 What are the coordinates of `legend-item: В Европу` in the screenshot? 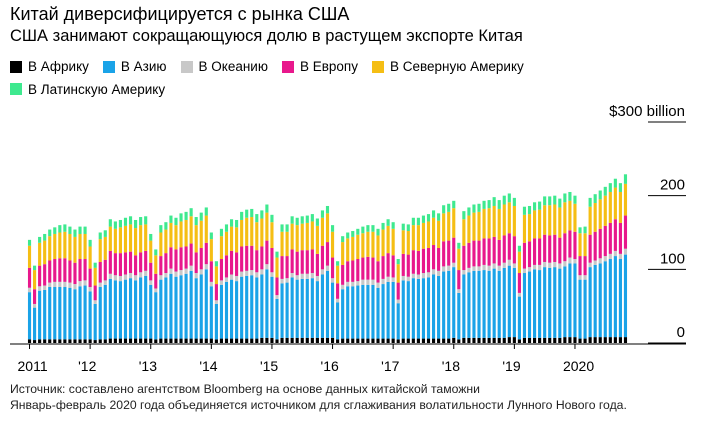 It's located at (319, 66).